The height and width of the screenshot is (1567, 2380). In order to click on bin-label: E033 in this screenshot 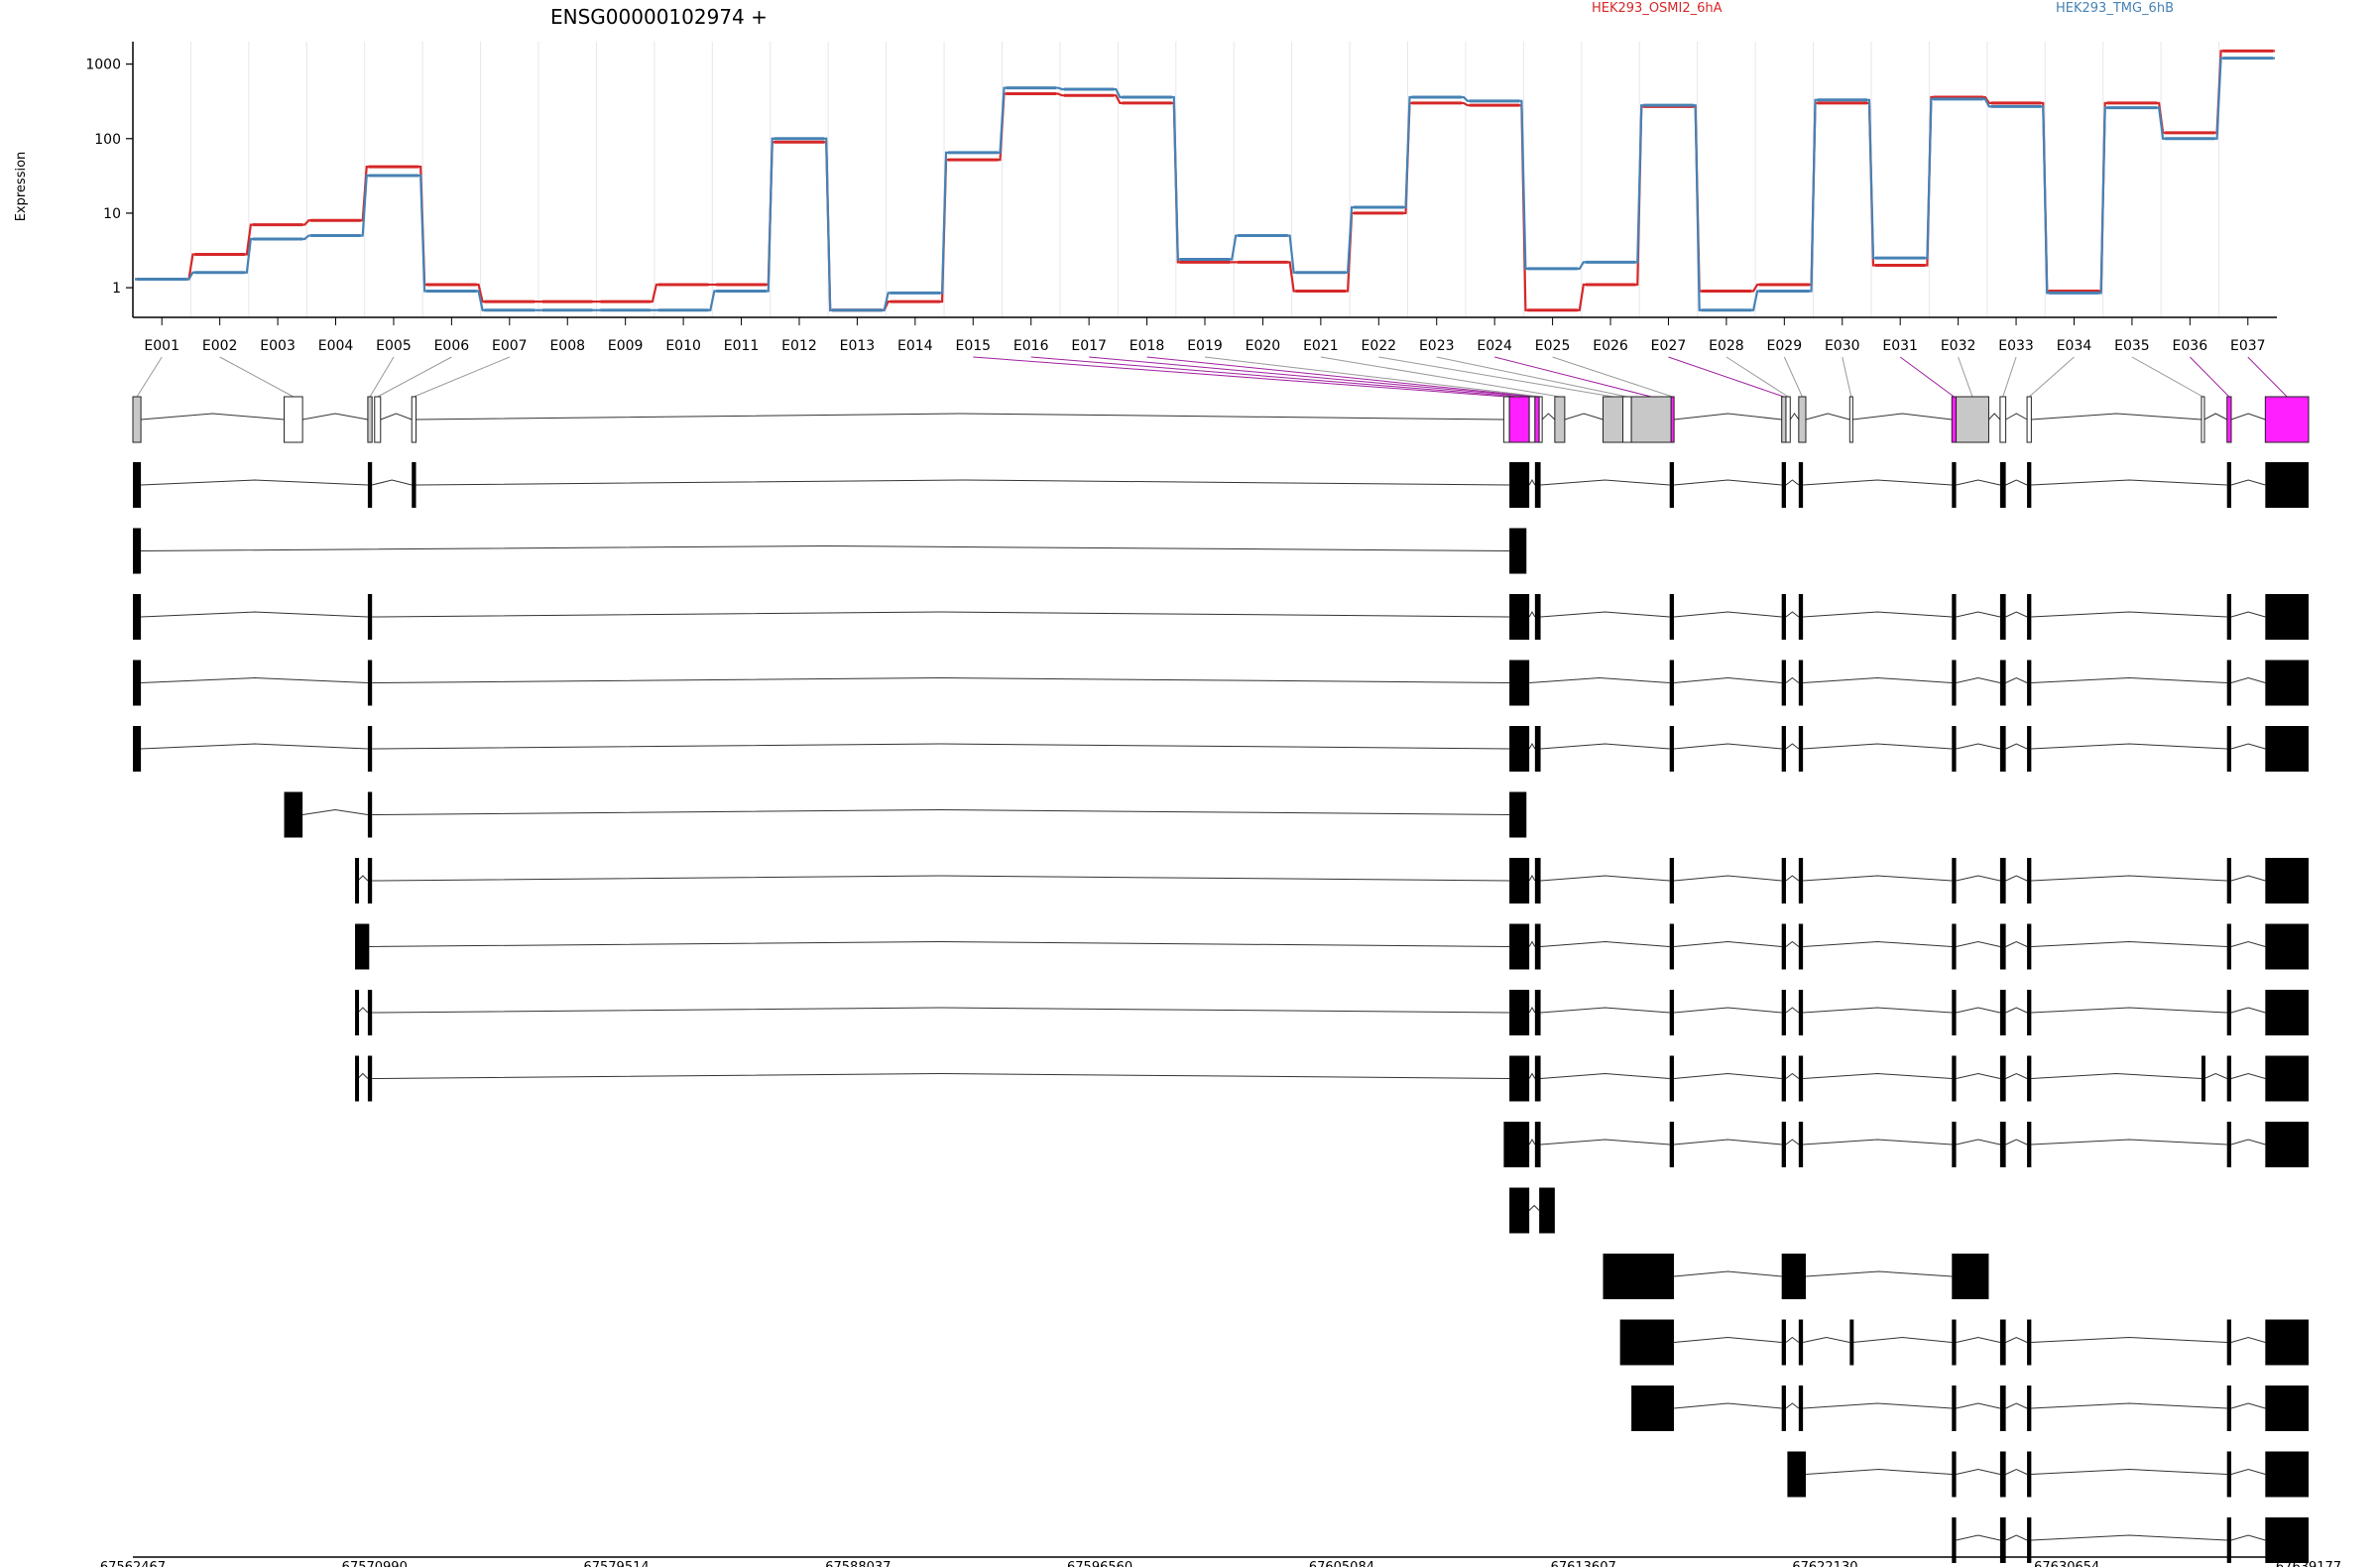, I will do `click(2016, 346)`.